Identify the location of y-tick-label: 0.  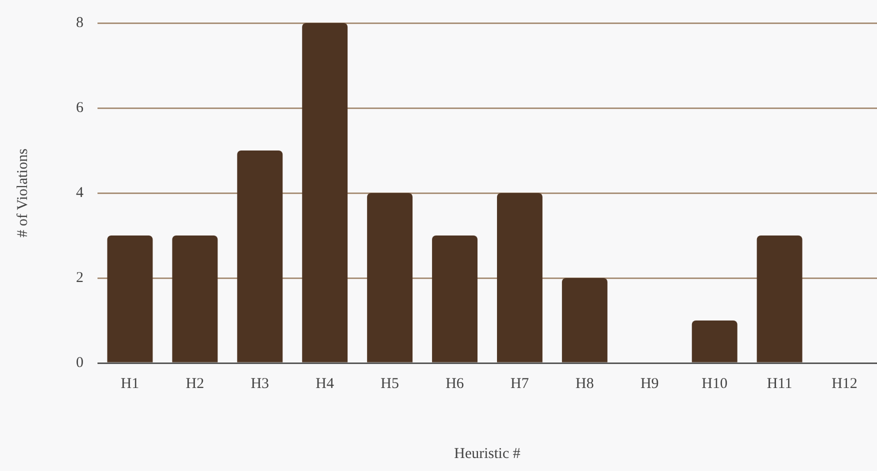
(80, 362).